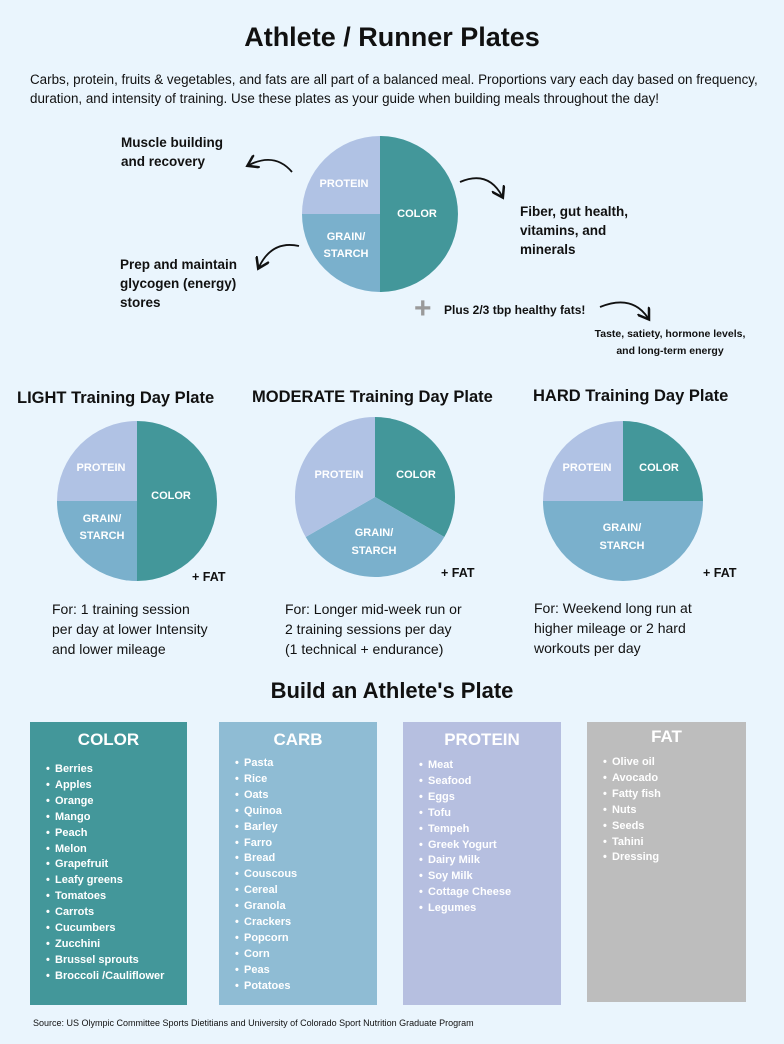 The width and height of the screenshot is (784, 1044). Describe the element at coordinates (172, 152) in the screenshot. I see `protein-note: Muscle building and recovery` at that location.